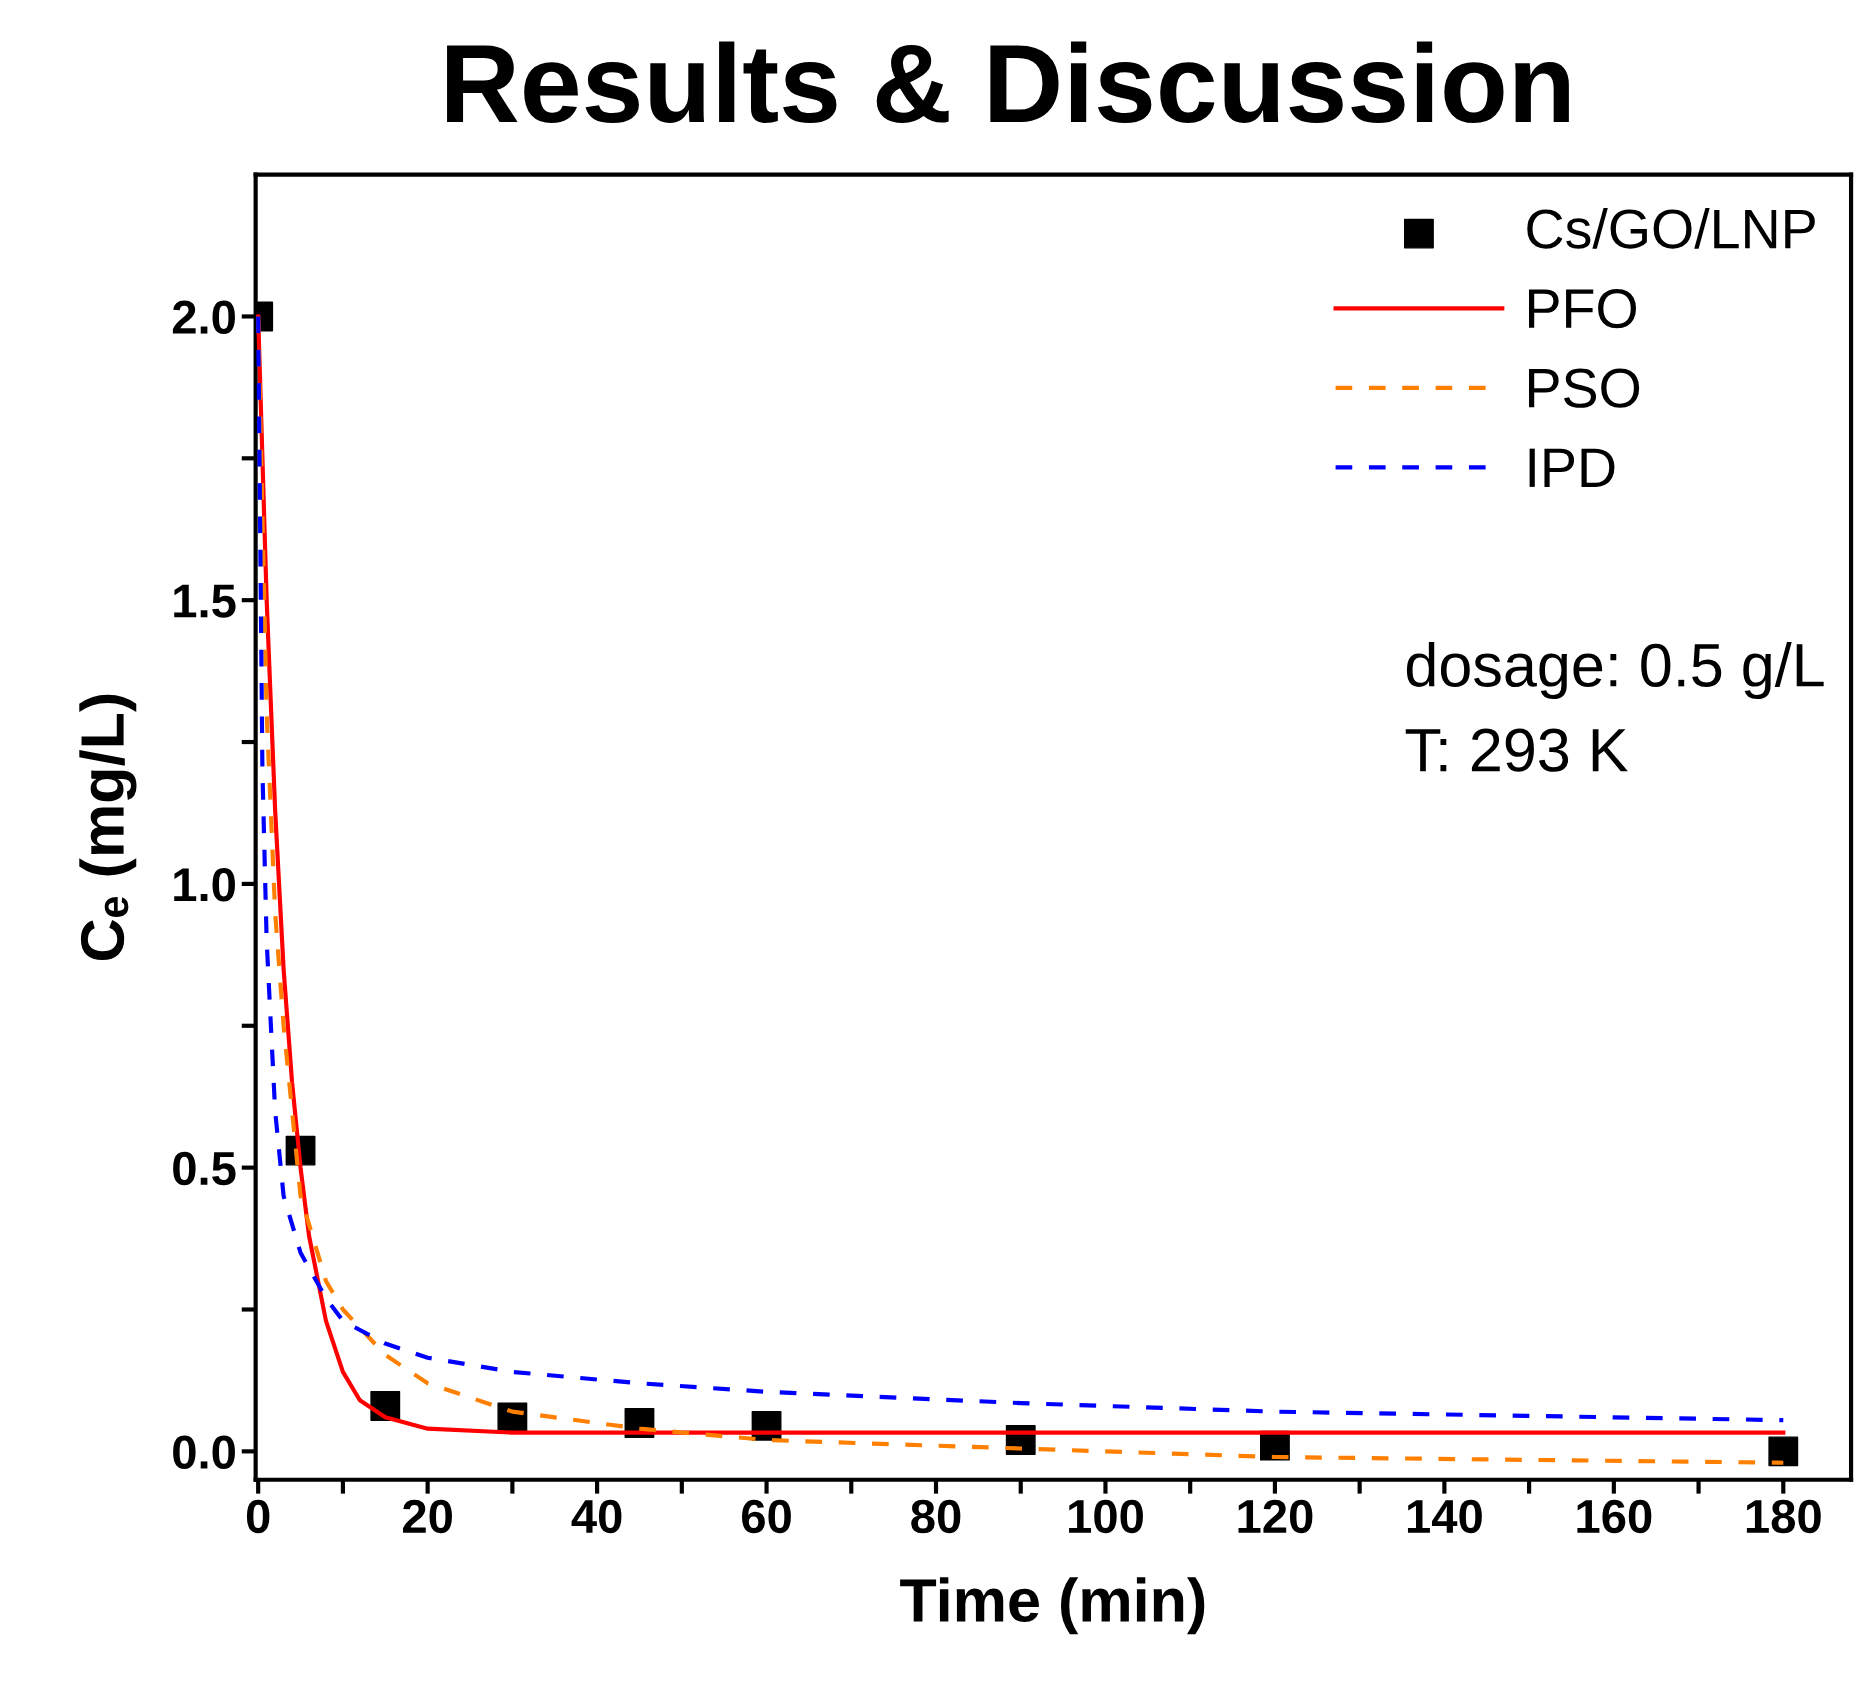  I want to click on x-tick-label: 40, so click(596, 1516).